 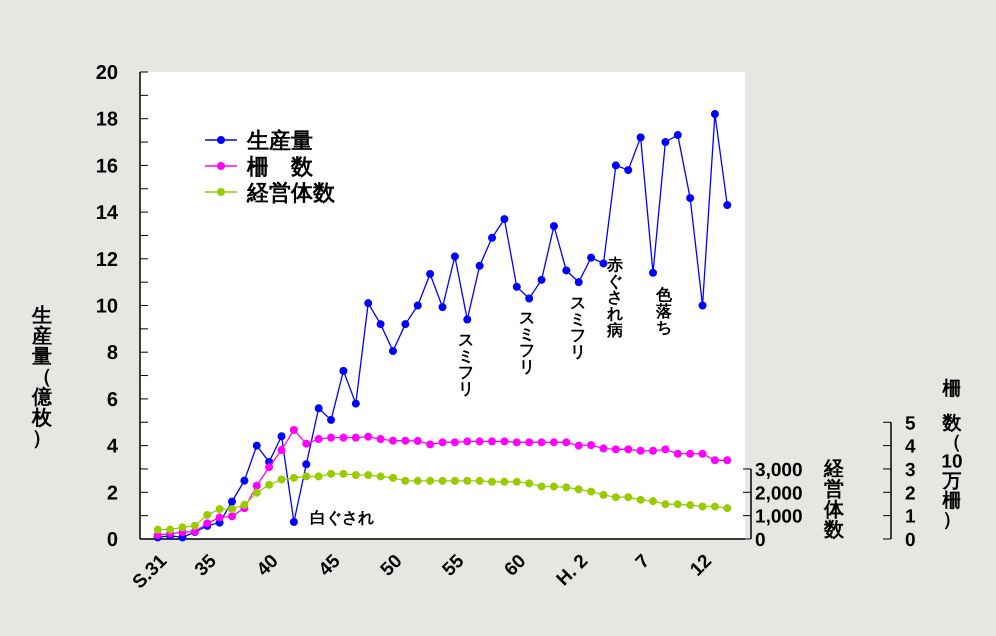 What do you see at coordinates (391, 565) in the screenshot?
I see `x-tick-label: 50` at bounding box center [391, 565].